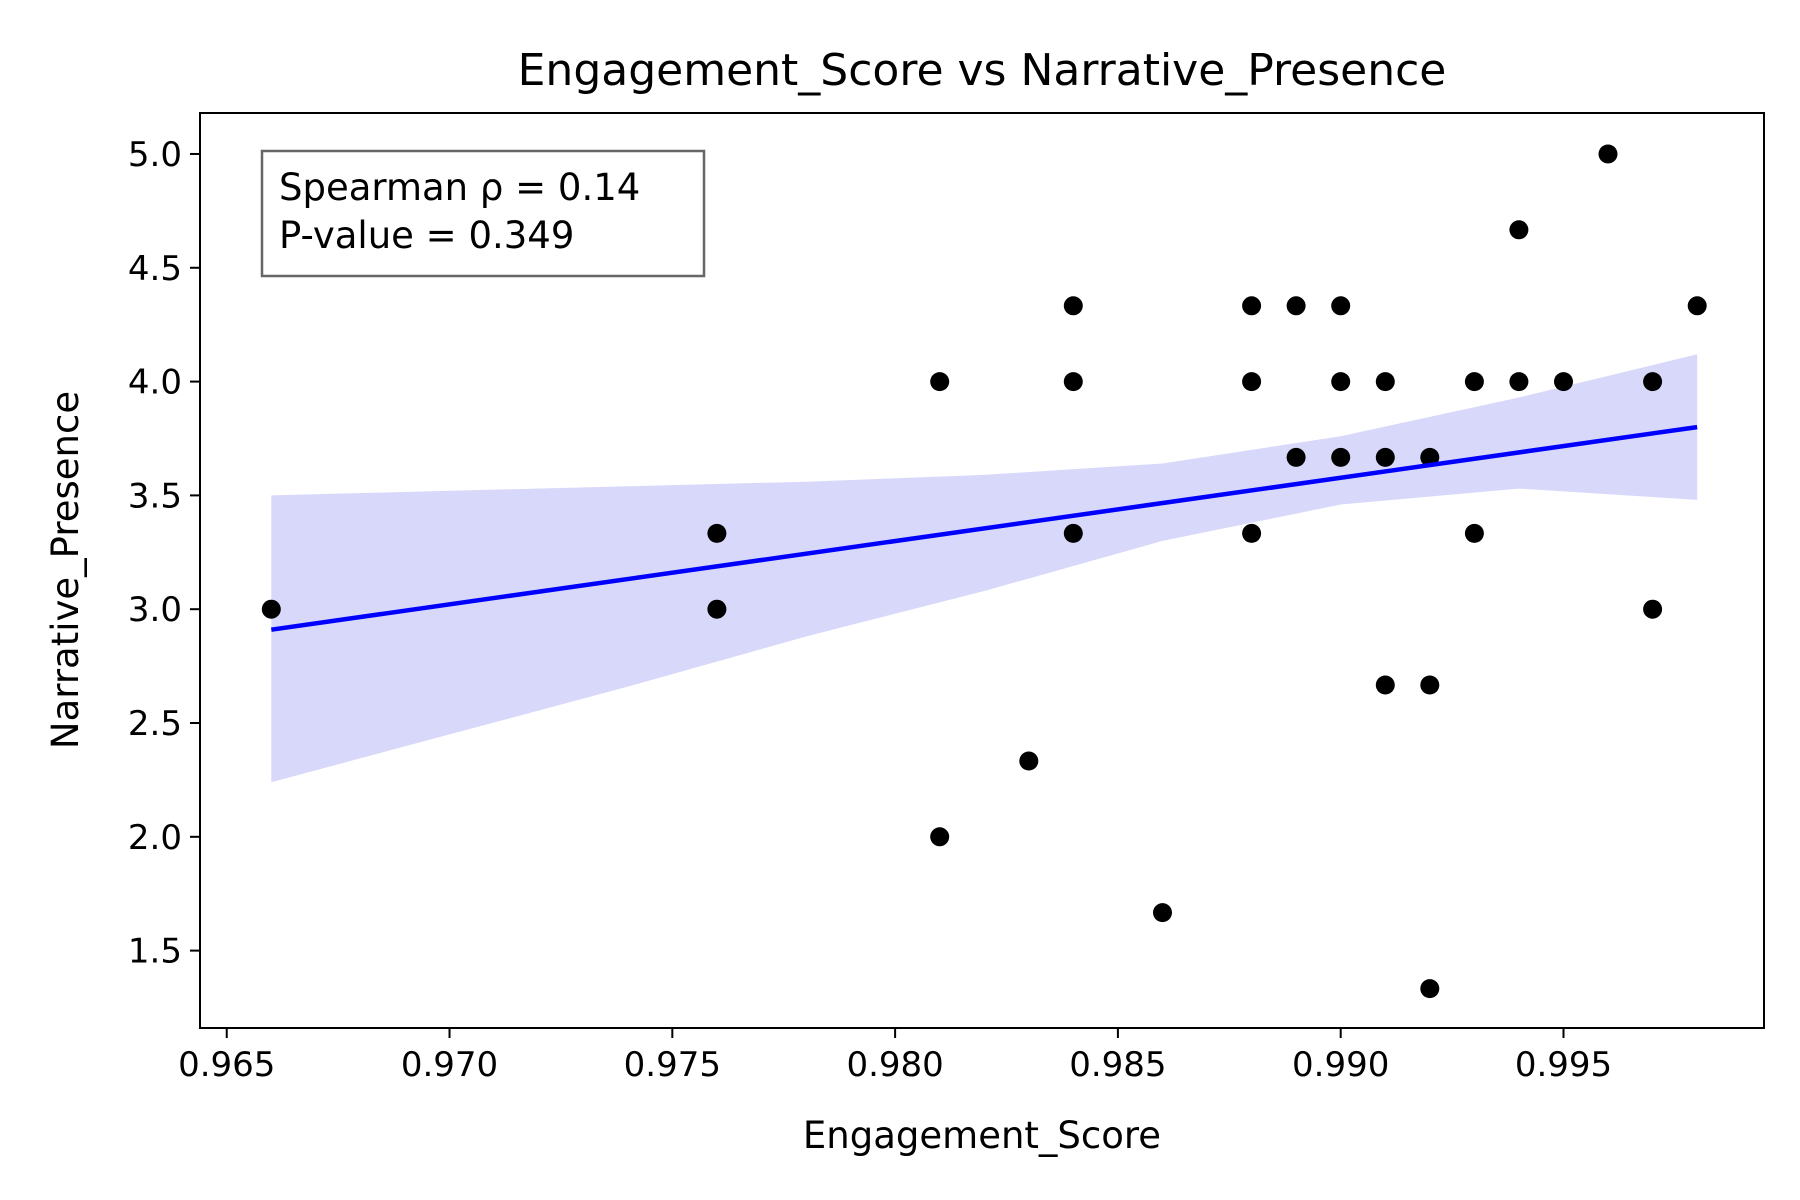  Describe the element at coordinates (449, 1065) in the screenshot. I see `x-tick-label: 0.970` at that location.